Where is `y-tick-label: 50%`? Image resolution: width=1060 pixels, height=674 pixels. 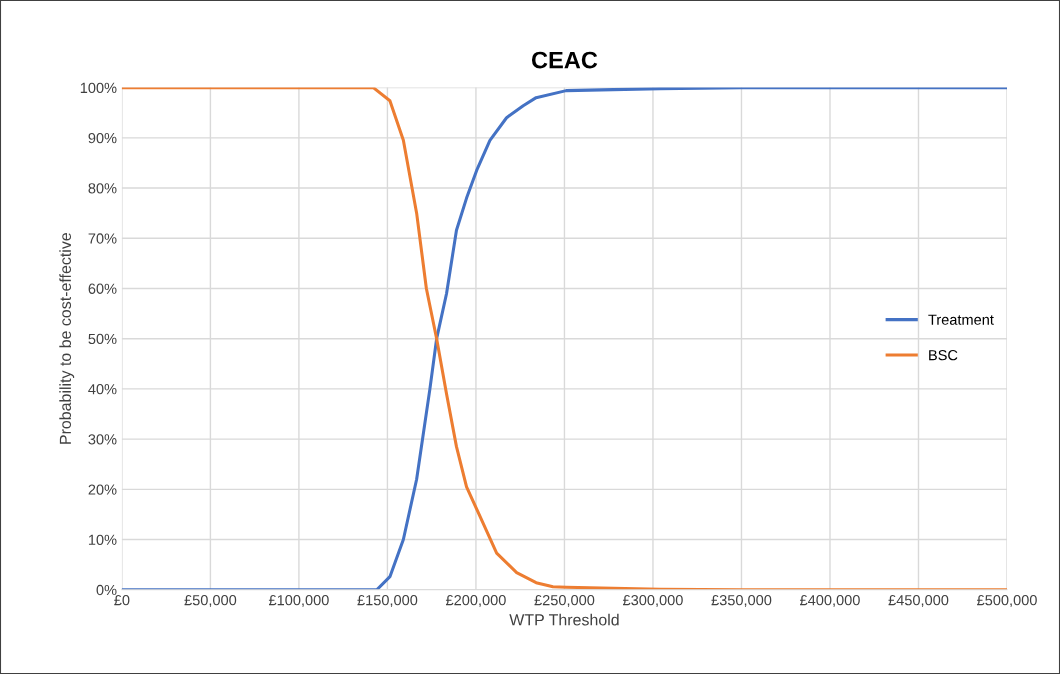 y-tick-label: 50% is located at coordinates (102, 339).